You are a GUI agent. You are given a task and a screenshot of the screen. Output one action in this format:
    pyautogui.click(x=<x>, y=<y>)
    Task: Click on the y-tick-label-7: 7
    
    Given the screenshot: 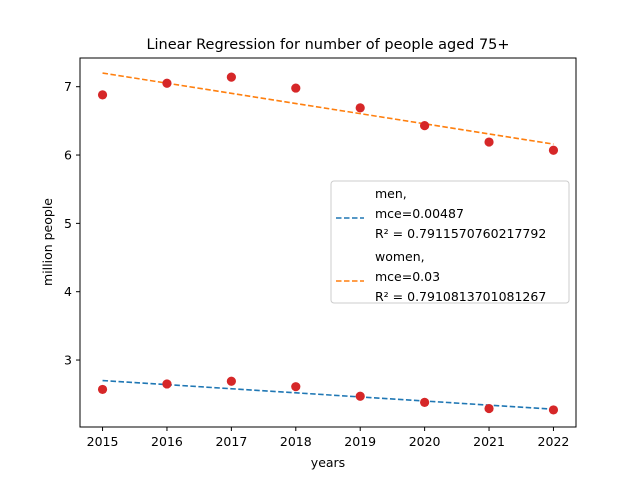 What is the action you would take?
    pyautogui.click(x=68, y=86)
    